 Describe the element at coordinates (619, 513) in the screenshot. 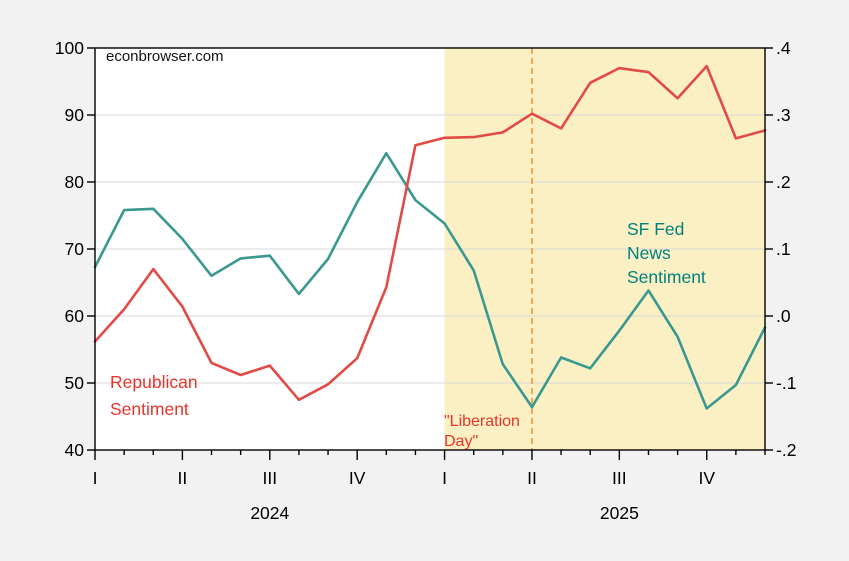

I see `year-label: 2025` at that location.